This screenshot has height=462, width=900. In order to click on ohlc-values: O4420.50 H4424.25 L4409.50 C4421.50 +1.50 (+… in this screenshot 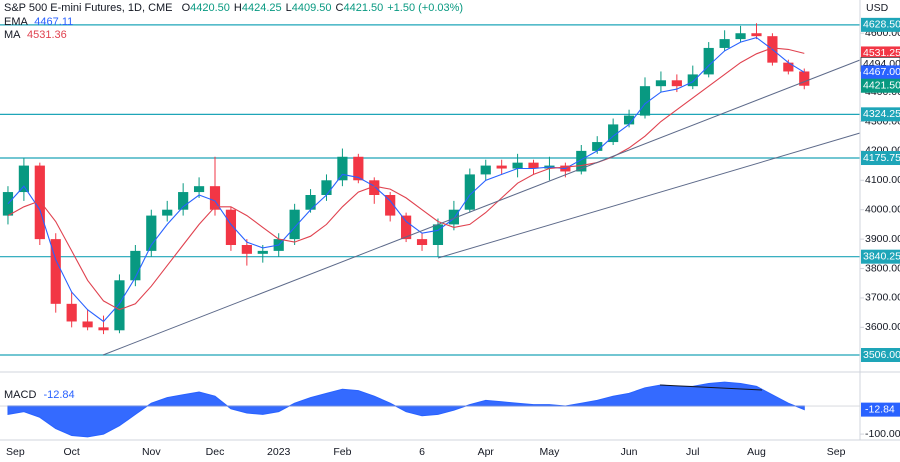, I will do `click(323, 8)`.